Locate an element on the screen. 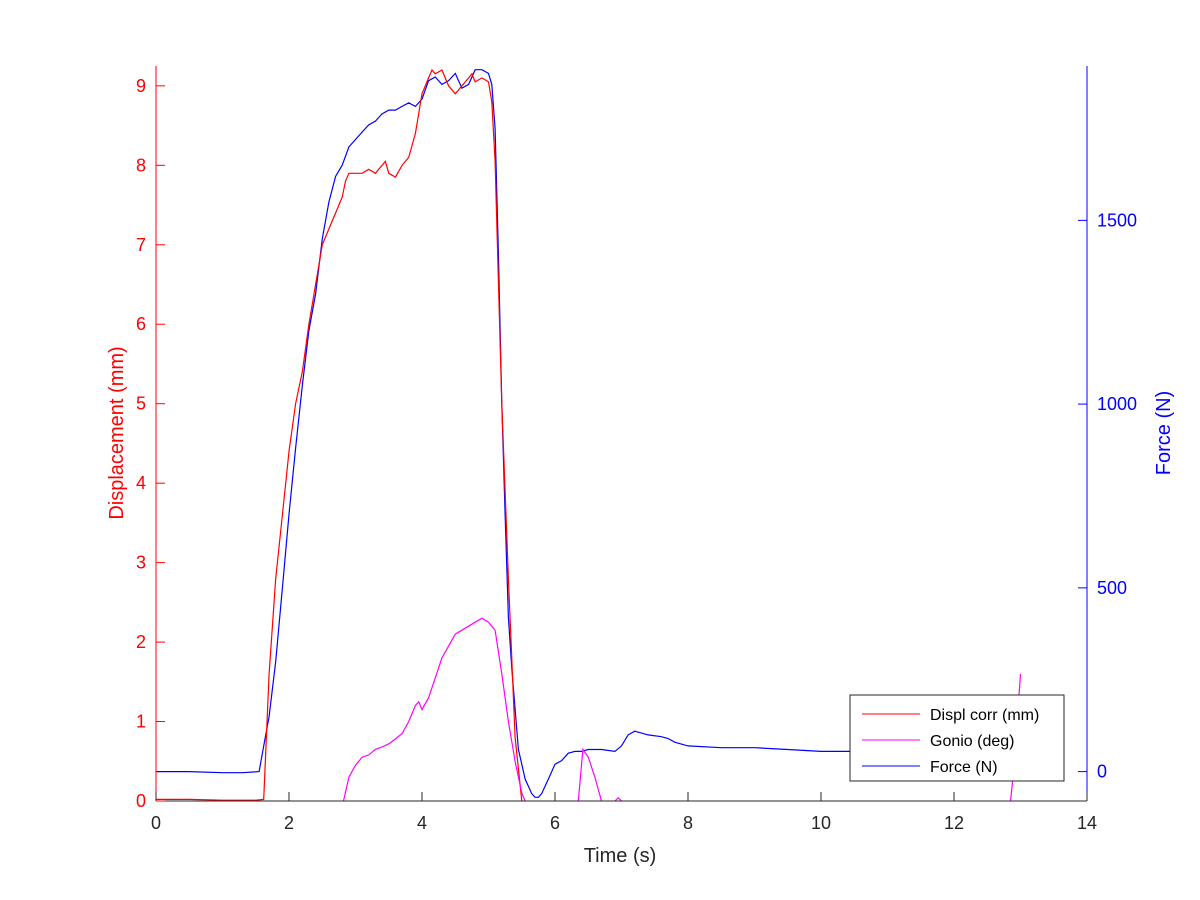 The image size is (1200, 900). y-left-tick-label: 6 is located at coordinates (141, 324).